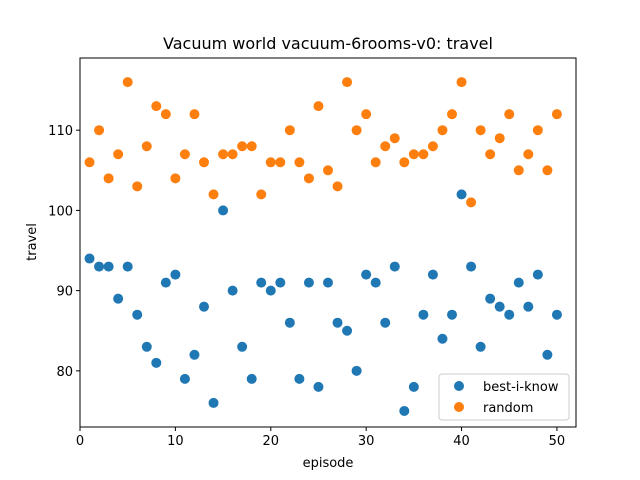 This screenshot has width=640, height=480. What do you see at coordinates (508, 408) in the screenshot?
I see `legend-label-random: random` at bounding box center [508, 408].